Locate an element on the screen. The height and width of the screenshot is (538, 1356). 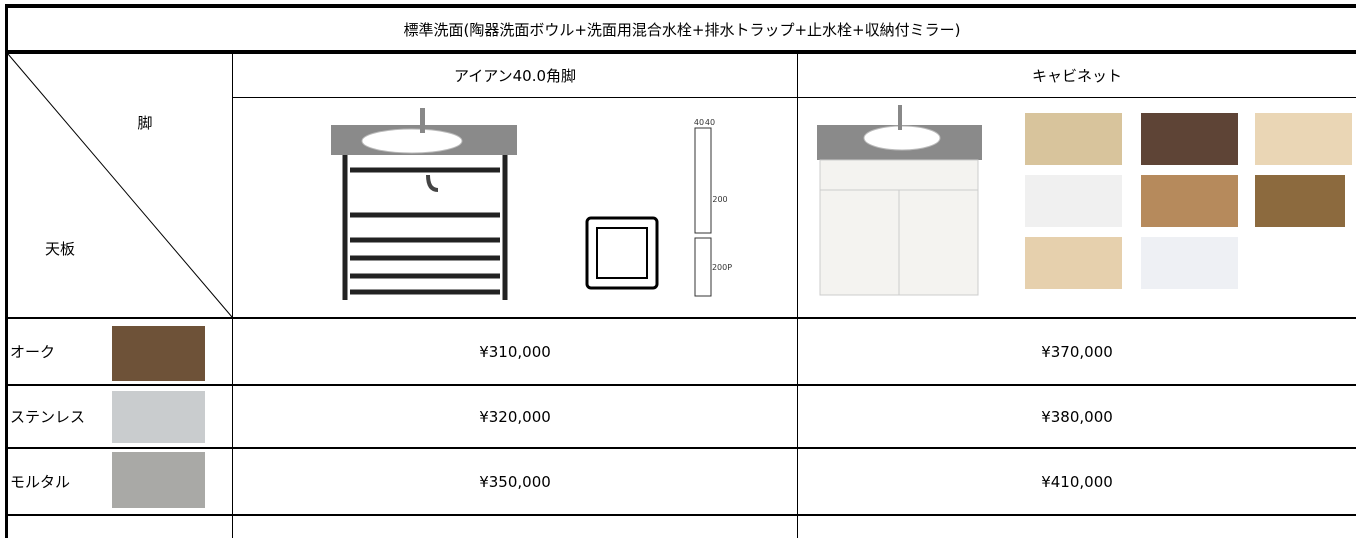
row-label: オーク is located at coordinates (33, 352).